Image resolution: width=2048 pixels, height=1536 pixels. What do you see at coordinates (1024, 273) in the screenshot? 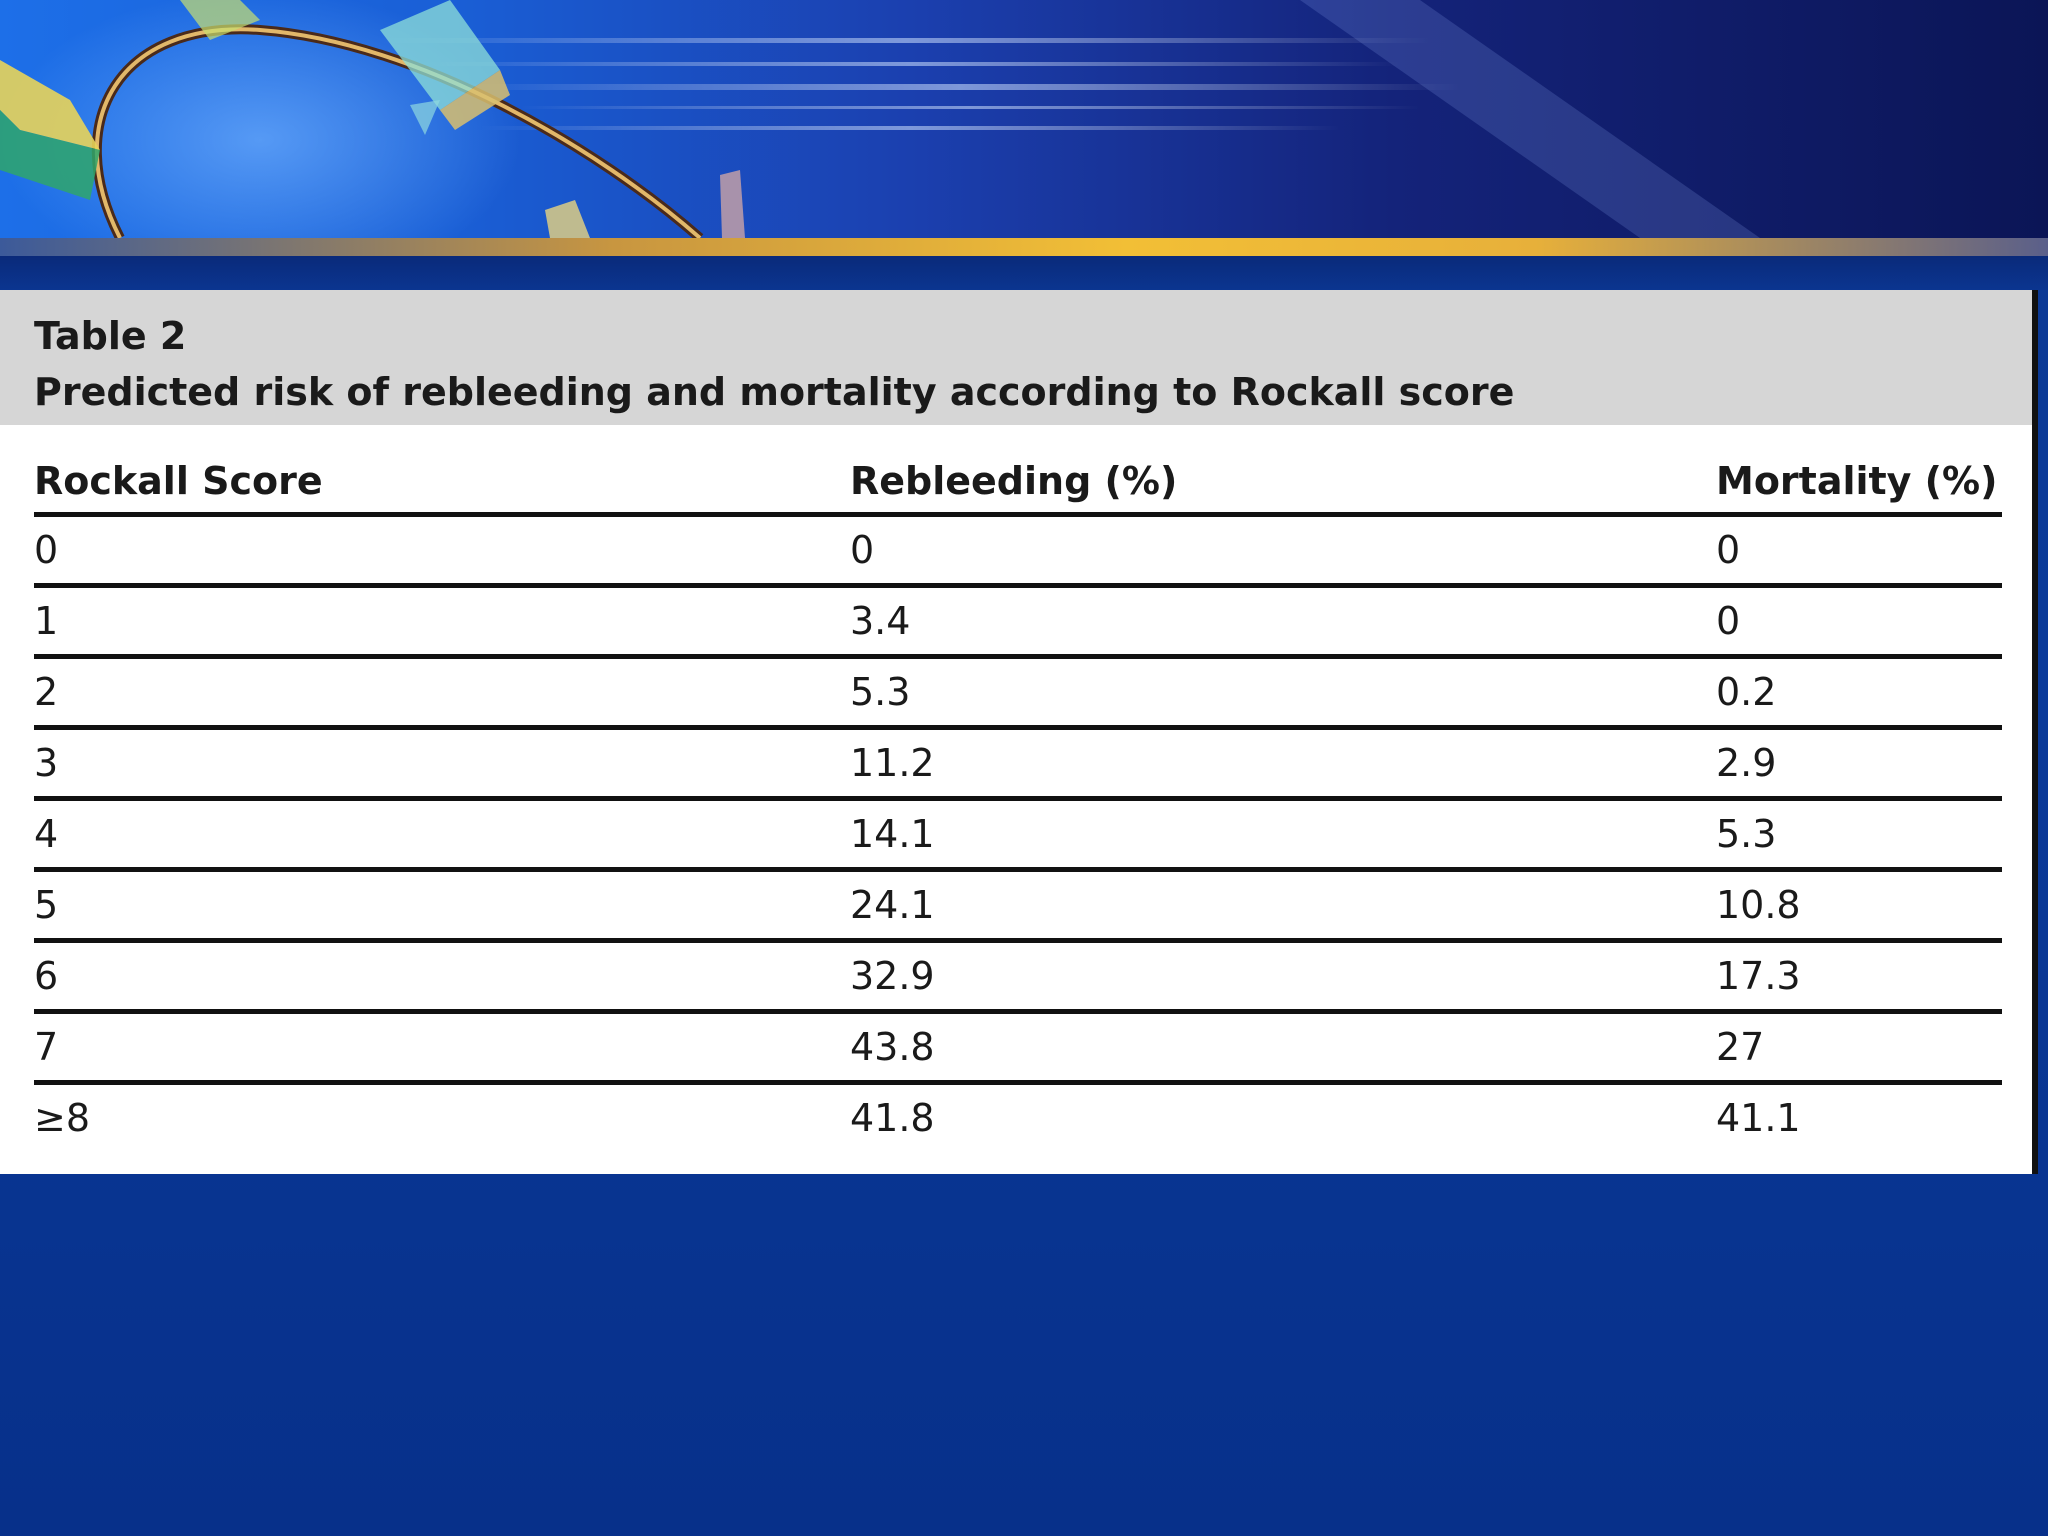
I see `header-band` at bounding box center [1024, 273].